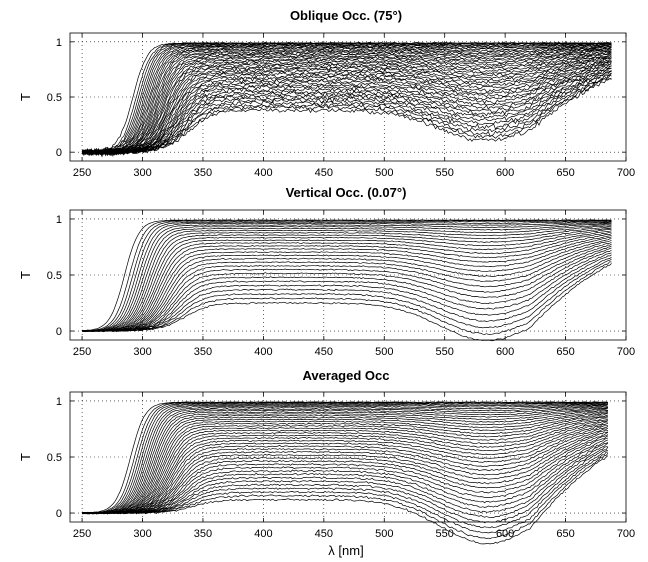 This screenshot has width=648, height=562. Describe the element at coordinates (346, 375) in the screenshot. I see `panel-3-title: Averaged Occ` at that location.